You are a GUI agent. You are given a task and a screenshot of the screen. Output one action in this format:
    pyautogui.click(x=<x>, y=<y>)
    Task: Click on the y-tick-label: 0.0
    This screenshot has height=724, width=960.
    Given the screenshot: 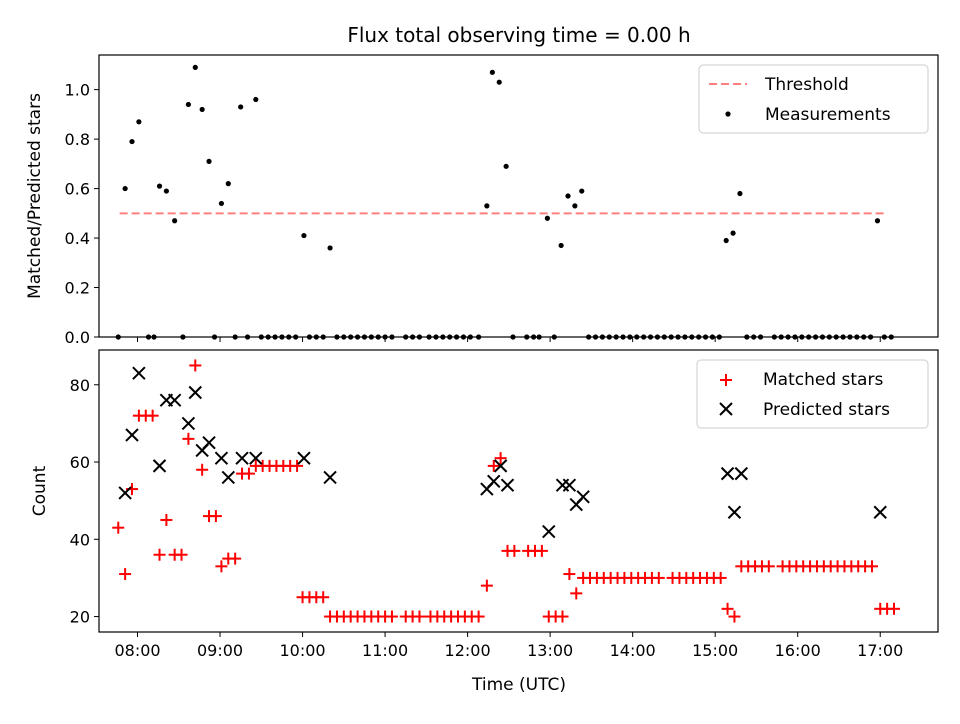 What is the action you would take?
    pyautogui.click(x=77, y=337)
    